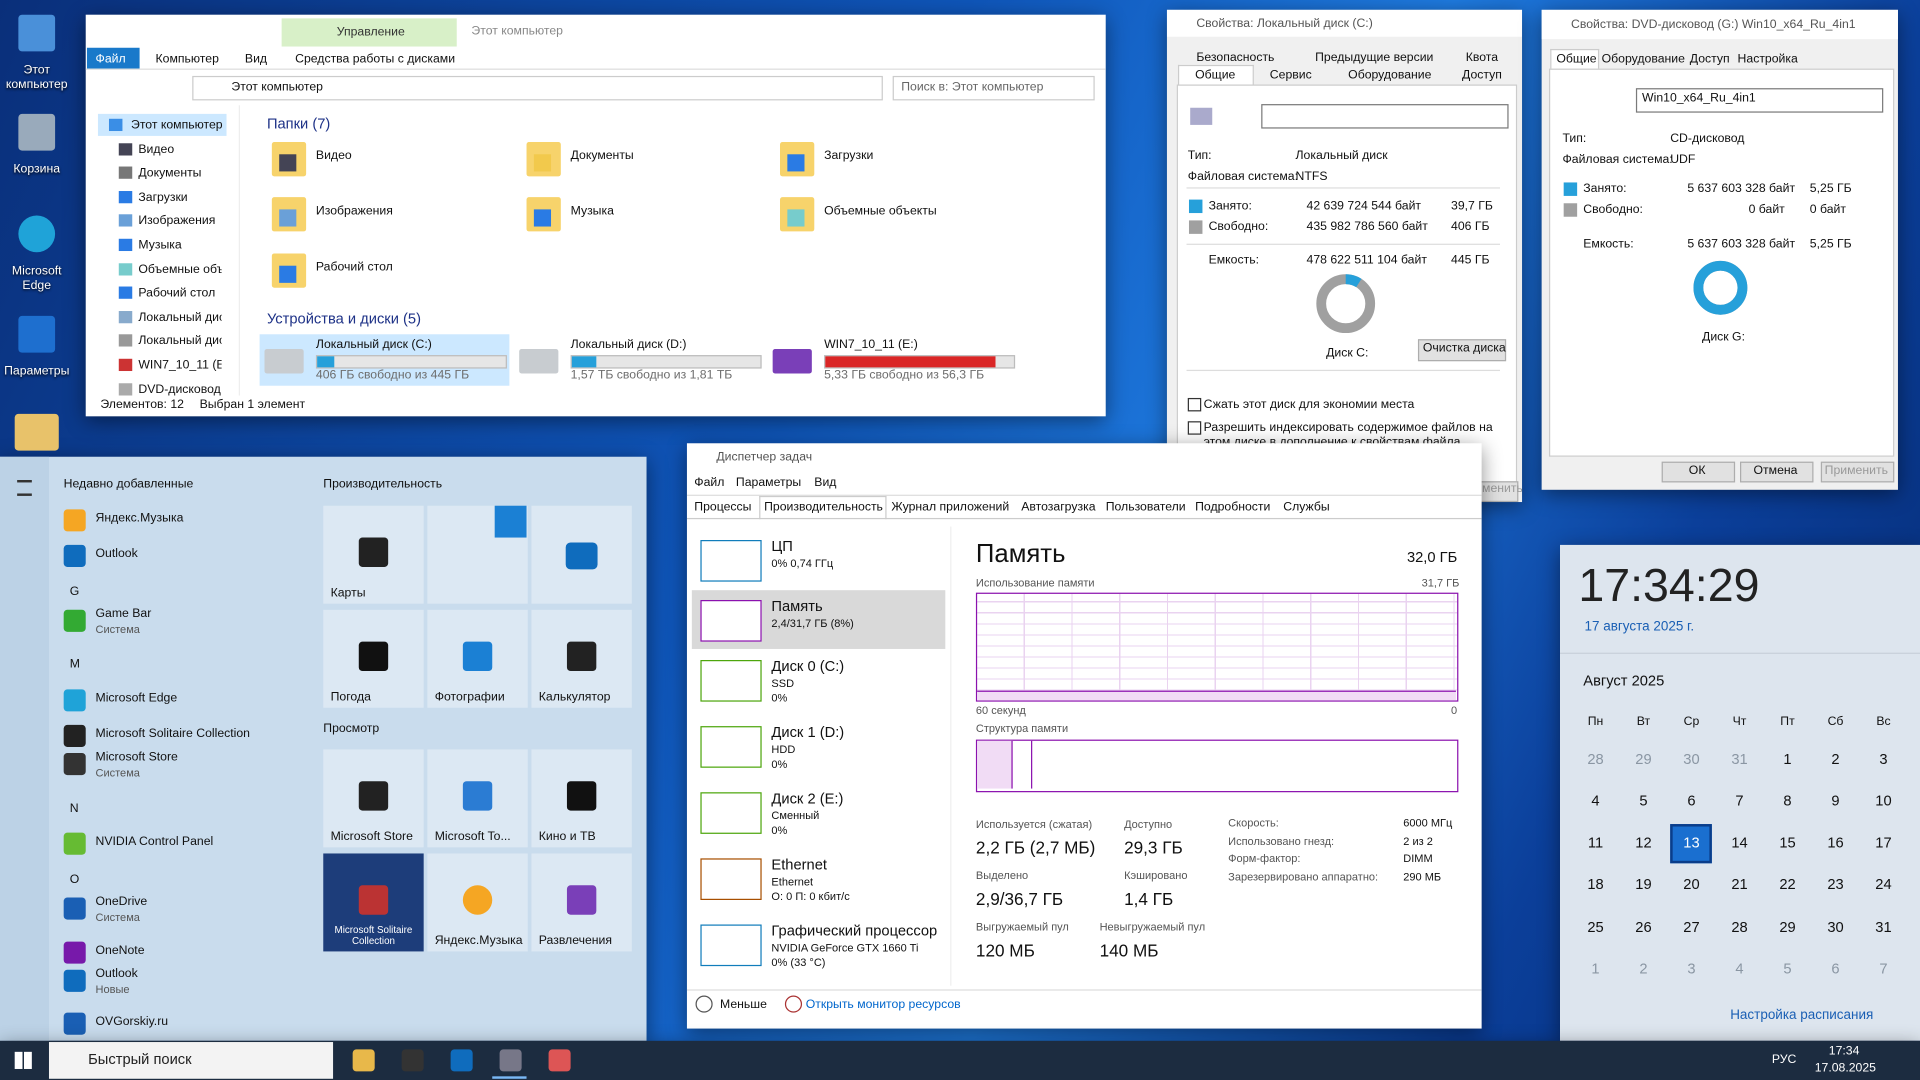 The width and height of the screenshot is (1920, 1080). What do you see at coordinates (1883, 842) in the screenshot?
I see `calendar-day: 17` at bounding box center [1883, 842].